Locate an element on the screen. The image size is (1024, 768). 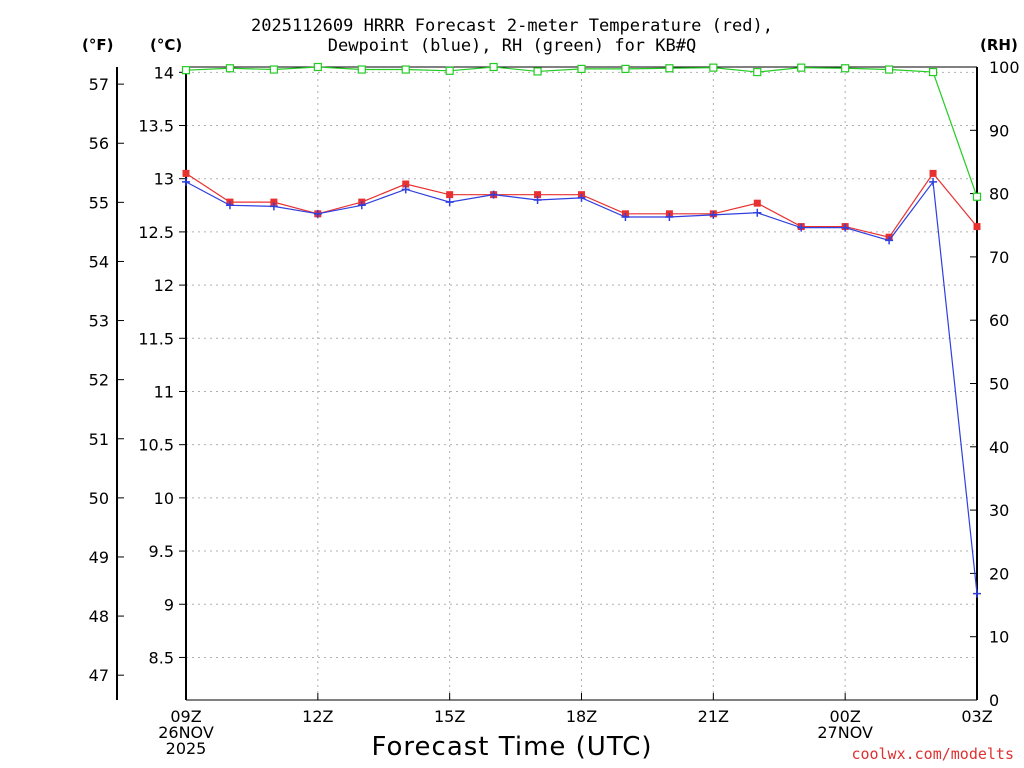
rh-tick-label: 90 is located at coordinates (999, 130).